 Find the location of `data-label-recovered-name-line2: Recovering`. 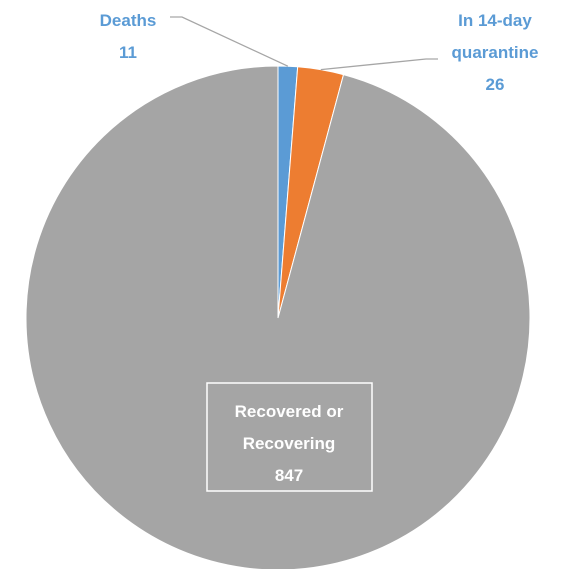

data-label-recovered-name-line2: Recovering is located at coordinates (289, 443).